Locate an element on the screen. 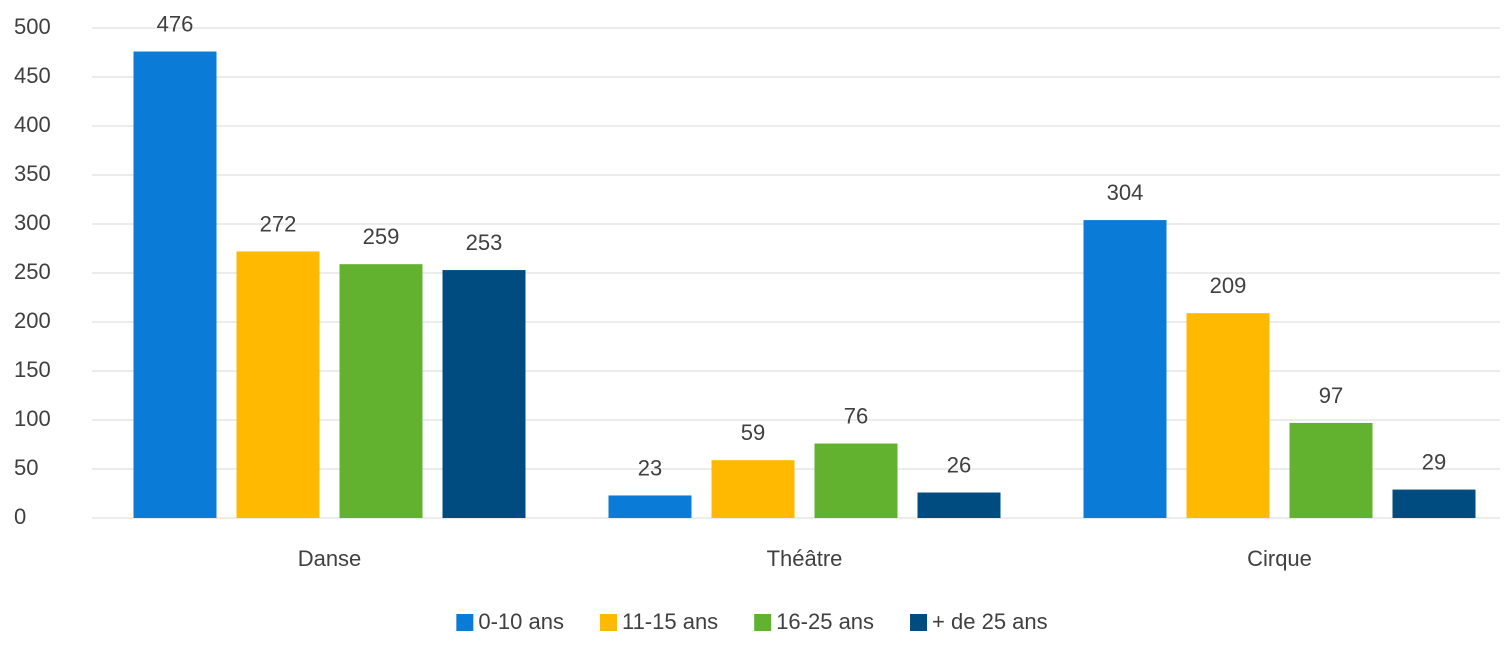 The width and height of the screenshot is (1504, 648). y-tick-label: 200 is located at coordinates (32, 320).